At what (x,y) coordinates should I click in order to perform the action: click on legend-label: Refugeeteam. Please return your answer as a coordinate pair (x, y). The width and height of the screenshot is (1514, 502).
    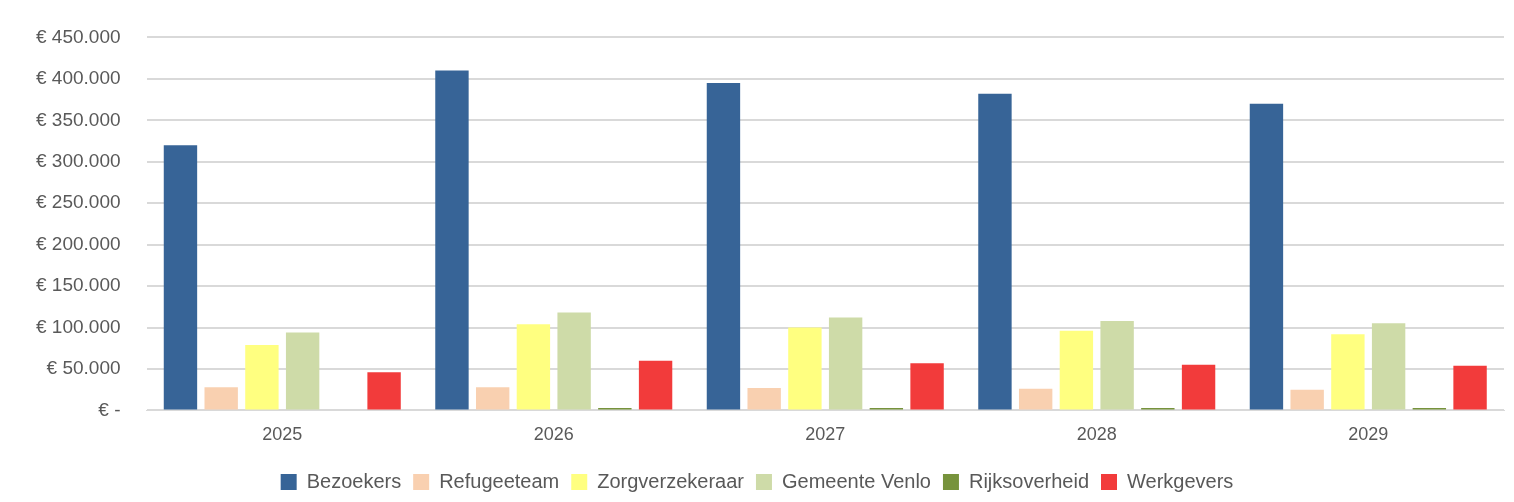
    Looking at the image, I should click on (499, 480).